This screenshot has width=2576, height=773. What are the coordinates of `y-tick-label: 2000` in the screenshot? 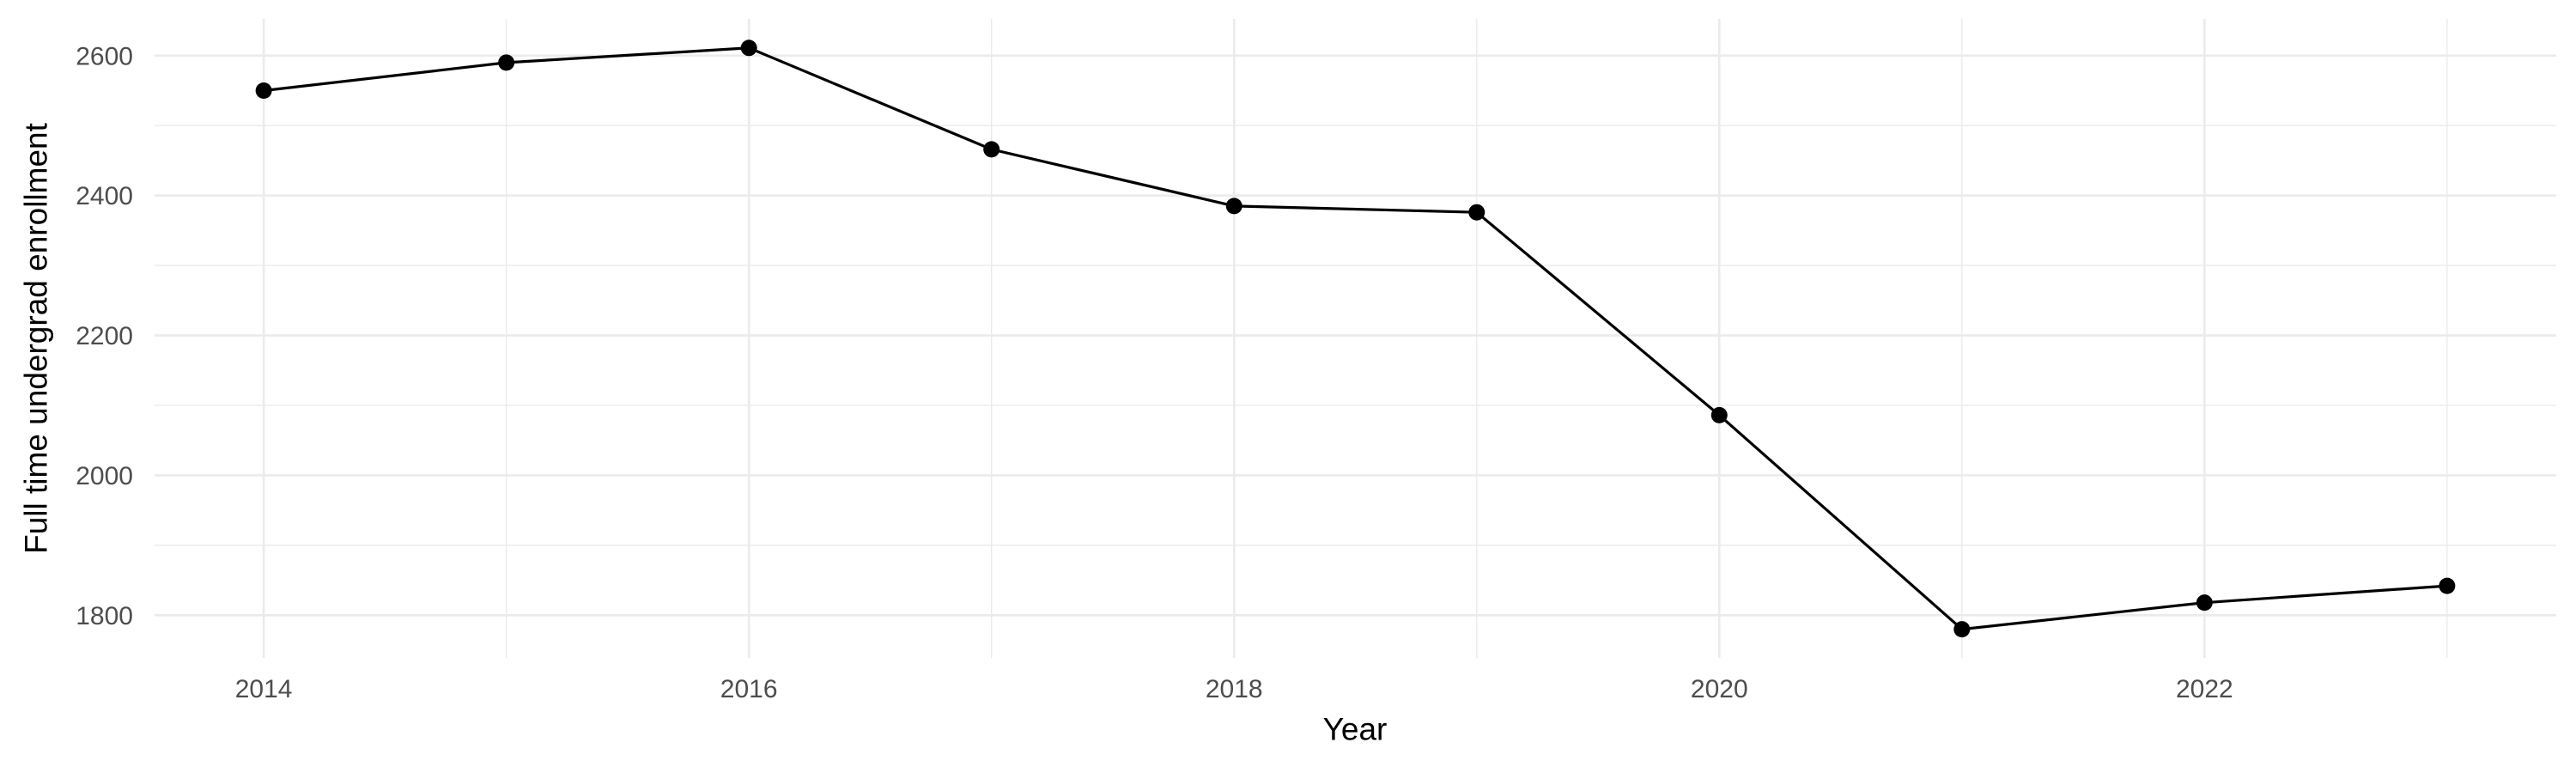 It's located at (104, 476).